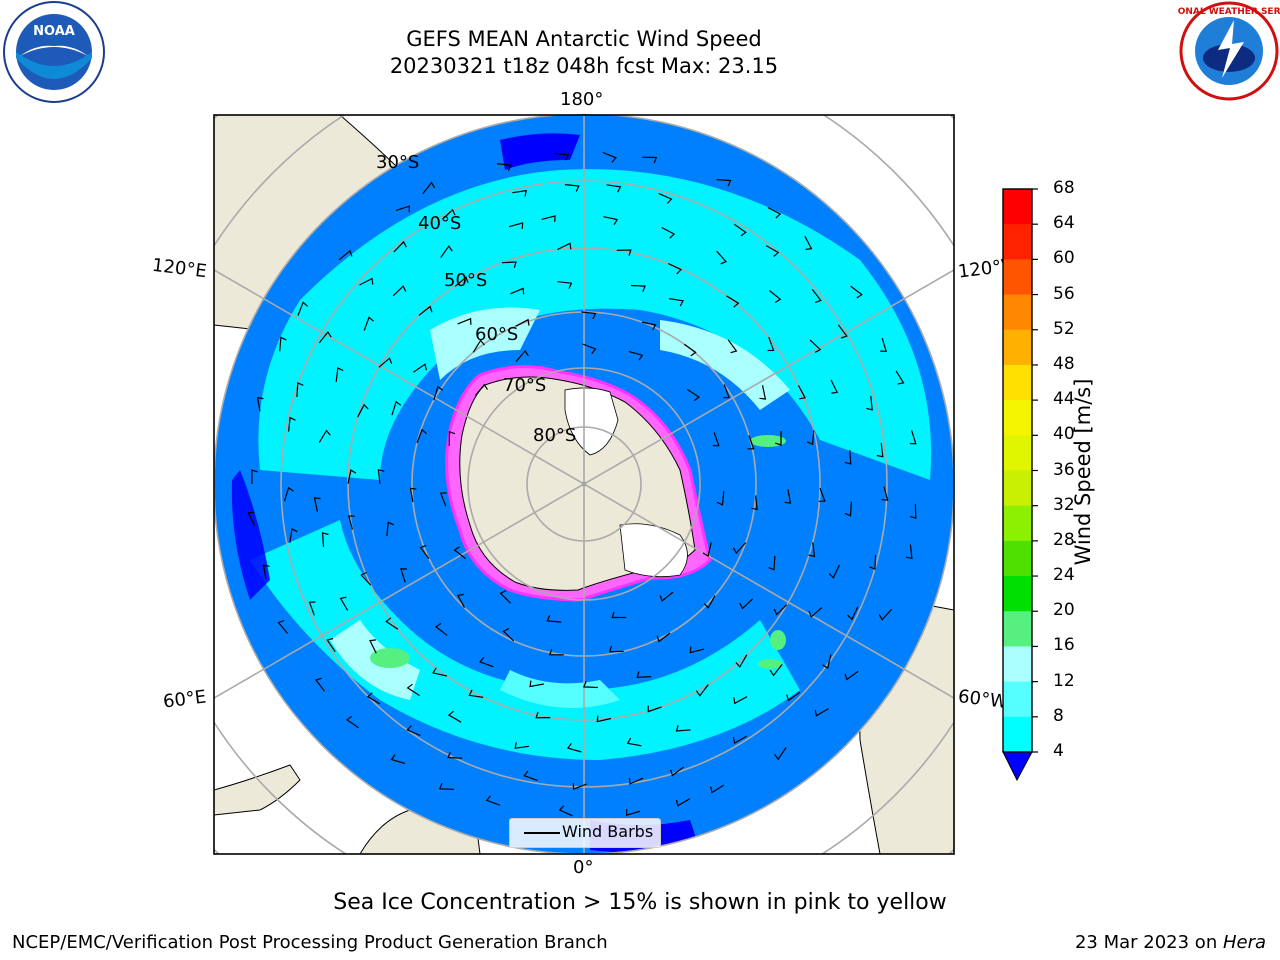 Image resolution: width=1280 pixels, height=960 pixels. Describe the element at coordinates (1170, 942) in the screenshot. I see `footer-date: 23 Mar 2023 on Hera` at that location.